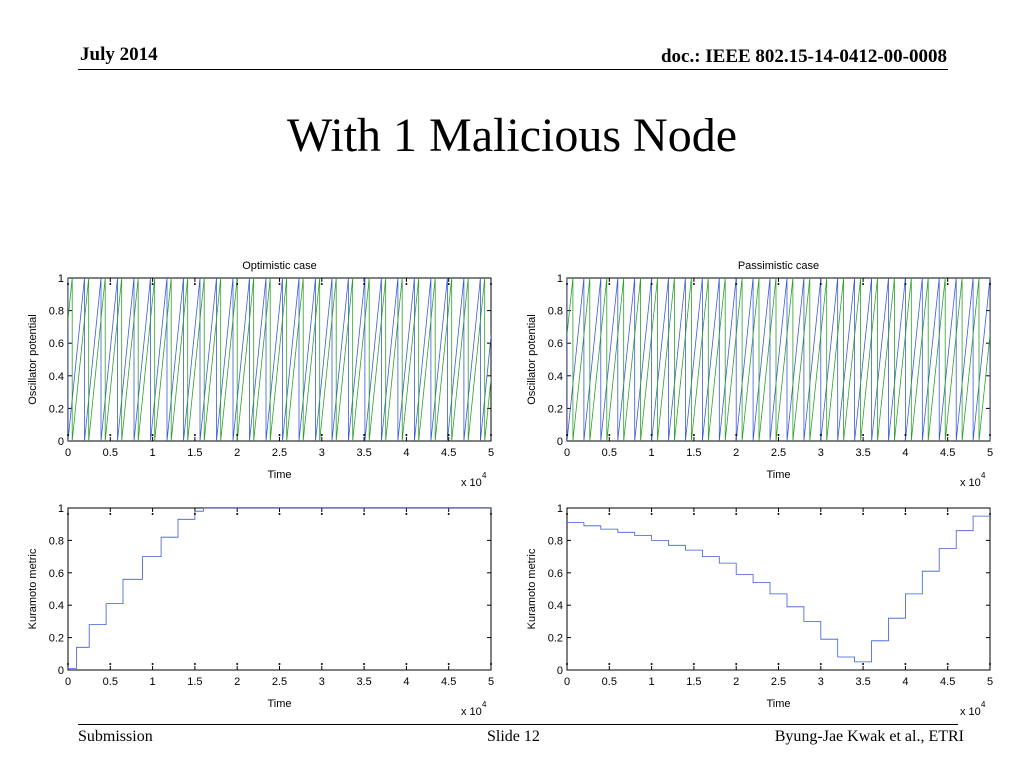 The height and width of the screenshot is (768, 1024). Describe the element at coordinates (693, 453) in the screenshot. I see `x-tick-label: 1.5` at that location.